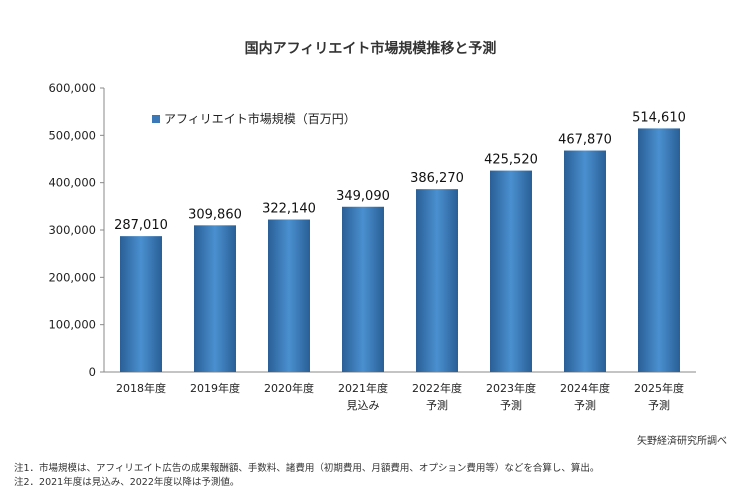 This screenshot has width=741, height=499. What do you see at coordinates (659, 388) in the screenshot?
I see `x-tick-label: 2025年度` at bounding box center [659, 388].